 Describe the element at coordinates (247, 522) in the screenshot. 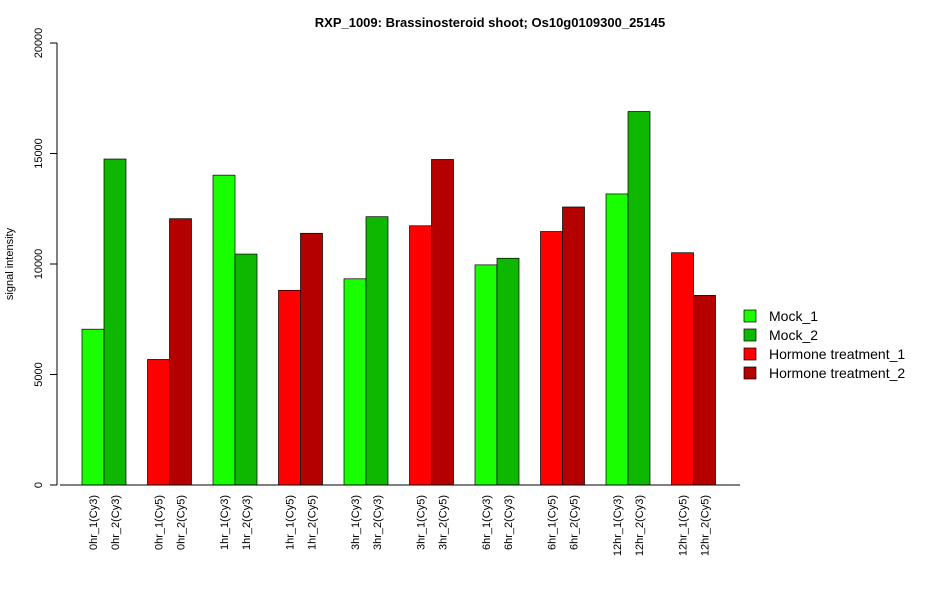

I see `x-tick-label: 1hr_2(Cy3)` at that location.